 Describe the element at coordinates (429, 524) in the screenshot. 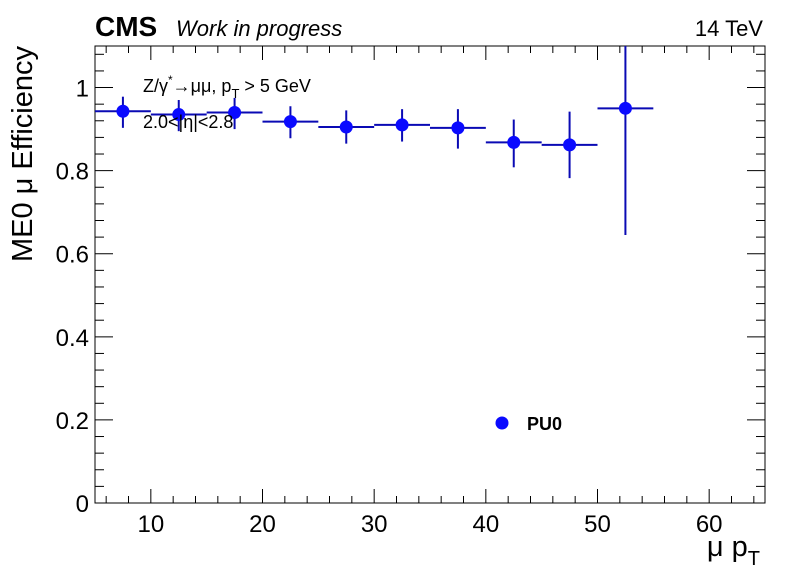

I see `x-tick-labels: 10 20 30 40 50 60` at that location.